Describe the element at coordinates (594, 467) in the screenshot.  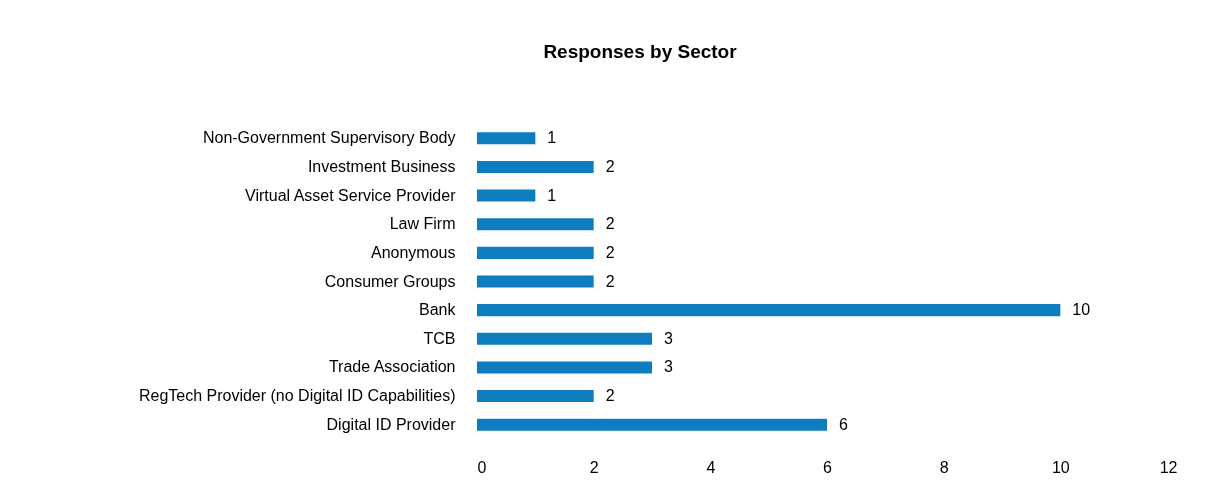
I see `x-tick-label: 2` at that location.